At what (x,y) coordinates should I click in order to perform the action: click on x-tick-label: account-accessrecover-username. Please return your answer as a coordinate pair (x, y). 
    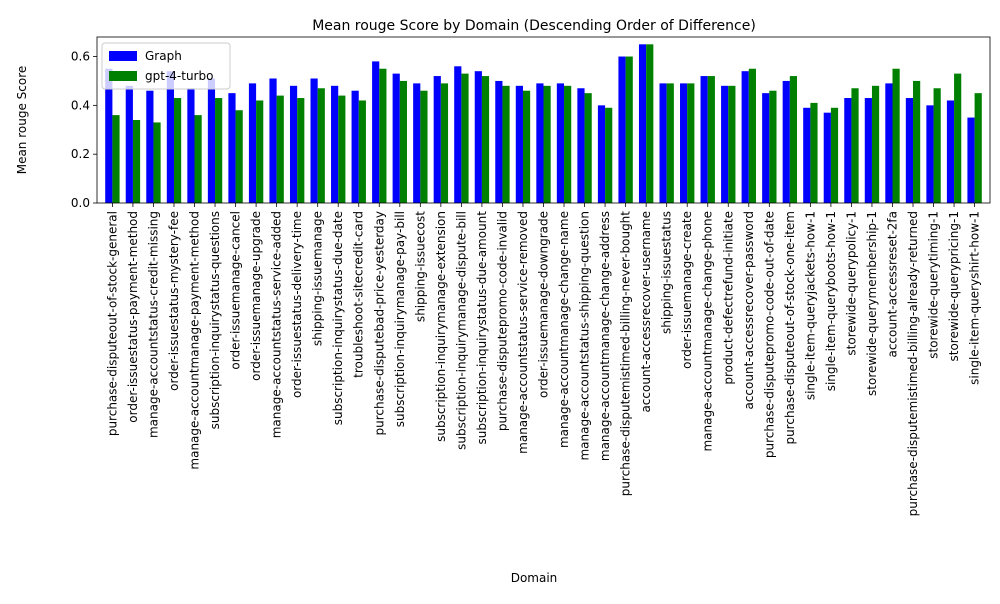
    Looking at the image, I should click on (646, 312).